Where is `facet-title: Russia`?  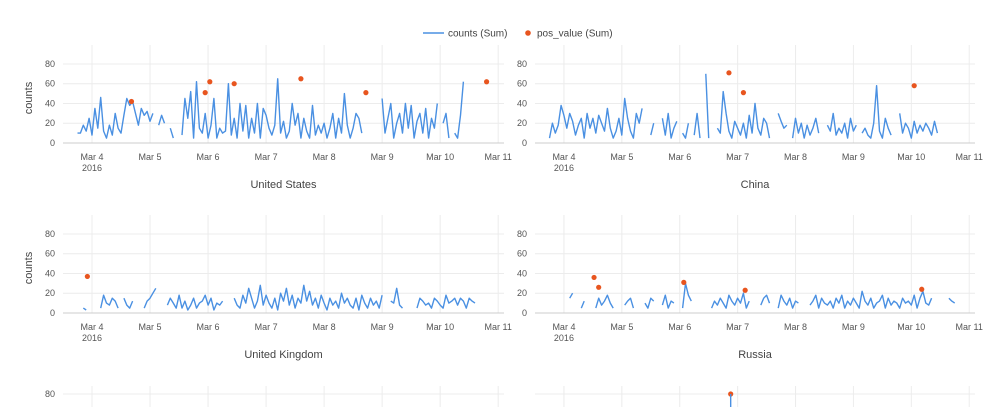 facet-title: Russia is located at coordinates (755, 355).